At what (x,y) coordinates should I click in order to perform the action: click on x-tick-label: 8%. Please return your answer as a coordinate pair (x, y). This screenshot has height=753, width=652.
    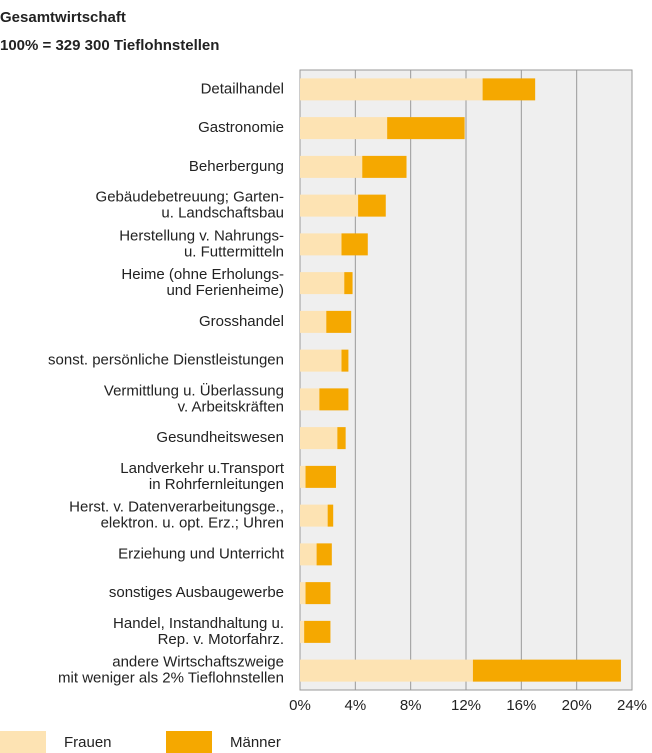
    Looking at the image, I should click on (411, 705).